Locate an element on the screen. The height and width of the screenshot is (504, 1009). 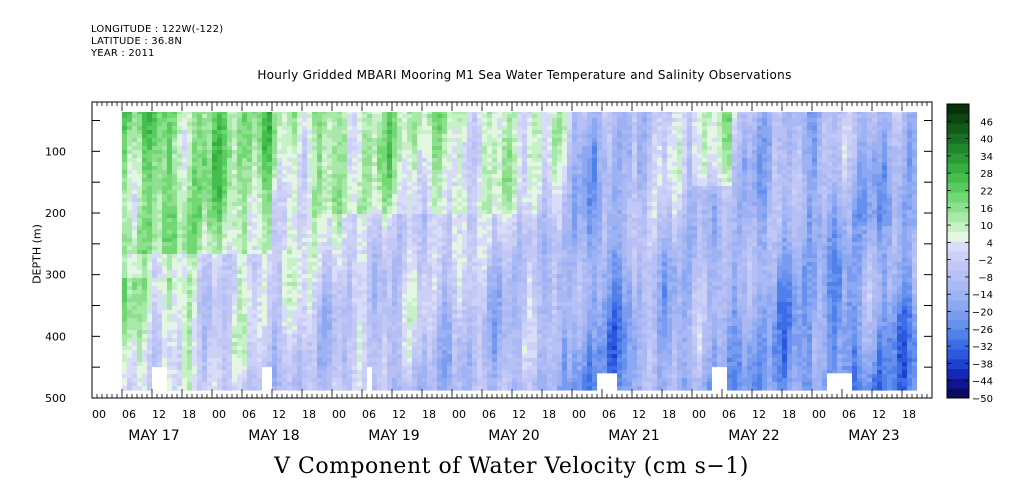
colorbar-label: 4 is located at coordinates (990, 243).